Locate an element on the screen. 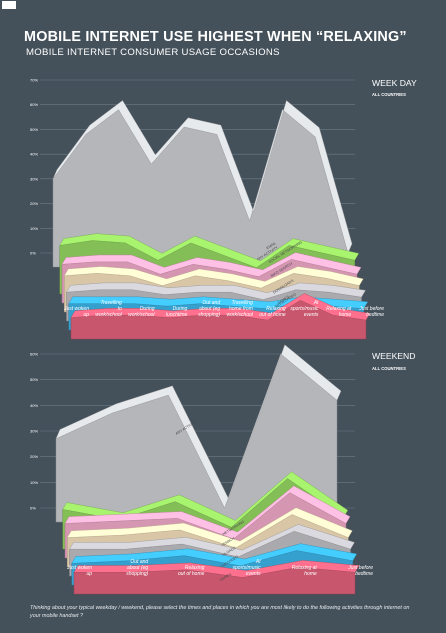 This screenshot has height=633, width=446. x-category-label: Travelling home from work/school is located at coordinates (239, 309).